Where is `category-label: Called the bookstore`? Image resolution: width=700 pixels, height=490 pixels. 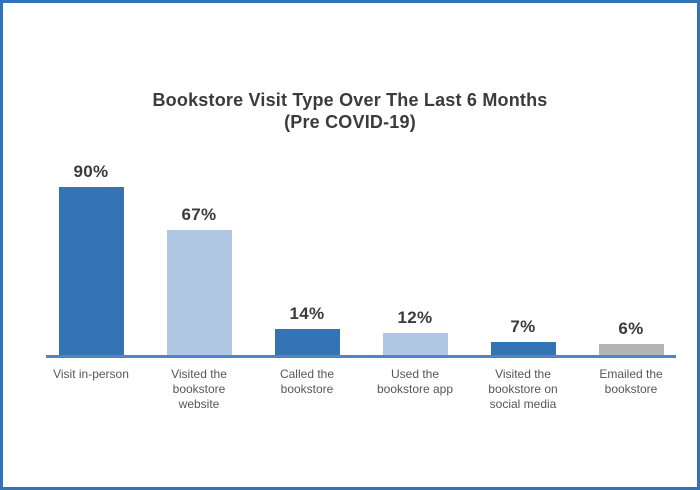 category-label: Called the bookstore is located at coordinates (307, 381).